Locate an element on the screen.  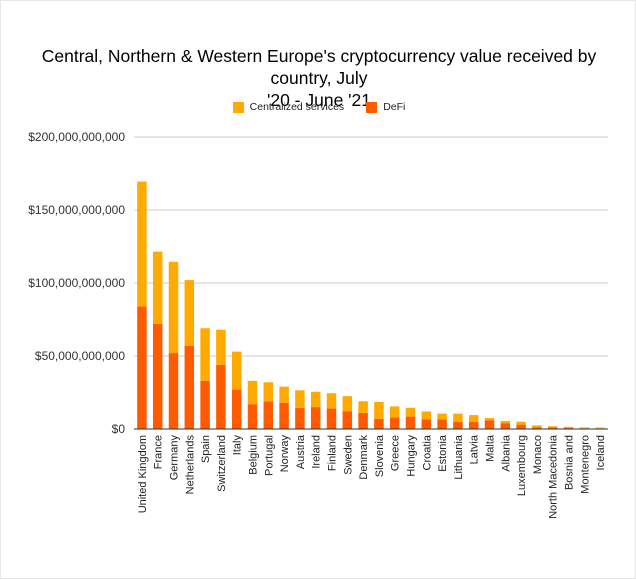
legend-item-defi: DeFi is located at coordinates (385, 107).